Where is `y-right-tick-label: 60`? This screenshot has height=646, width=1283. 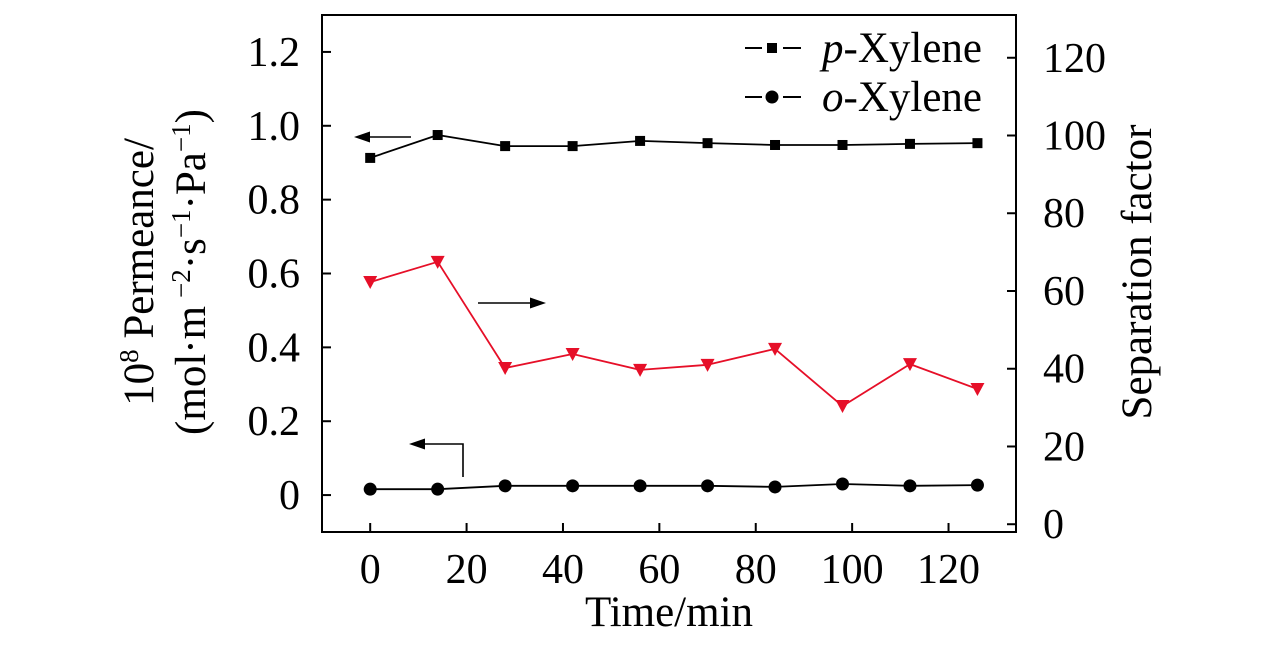 y-right-tick-label: 60 is located at coordinates (1064, 292).